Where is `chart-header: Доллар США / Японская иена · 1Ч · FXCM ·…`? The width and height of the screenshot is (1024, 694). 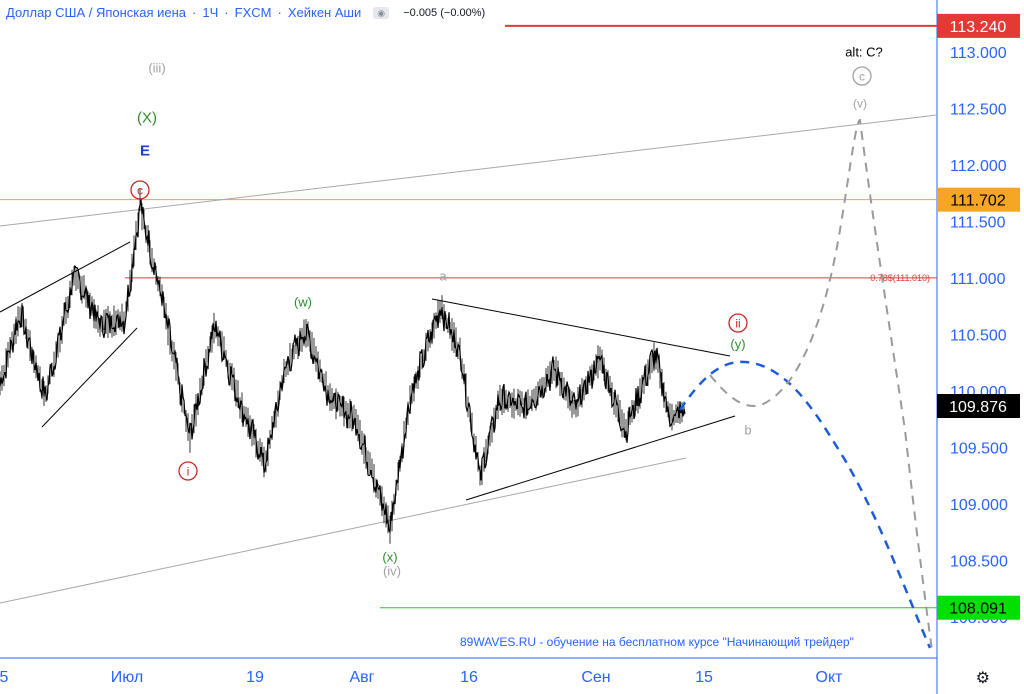
chart-header: Доллар США / Японская иена · 1Ч · FXCM ·… is located at coordinates (245, 12).